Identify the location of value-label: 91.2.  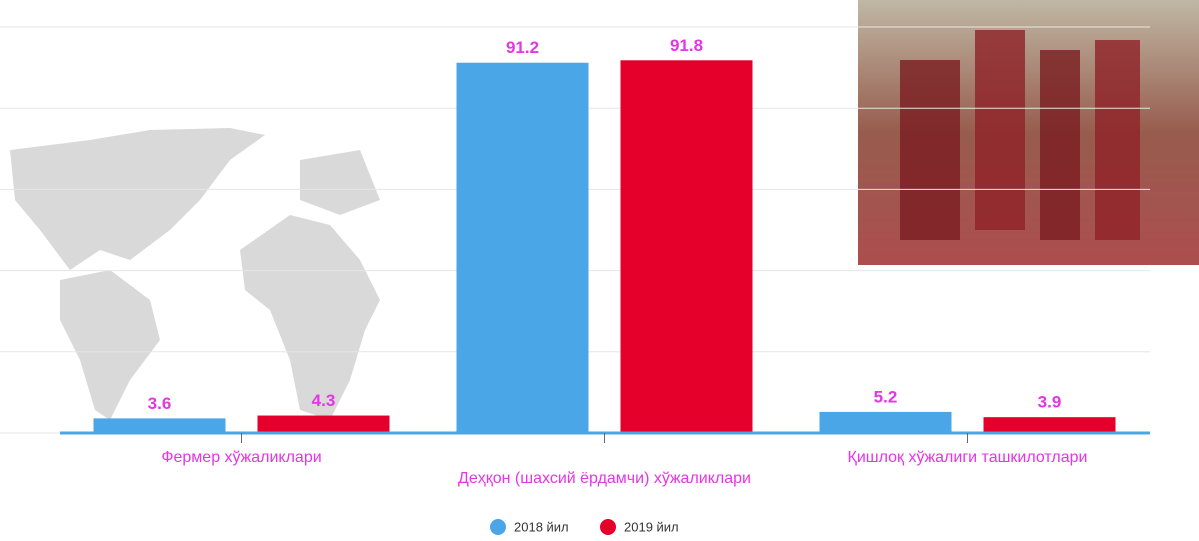
(522, 47).